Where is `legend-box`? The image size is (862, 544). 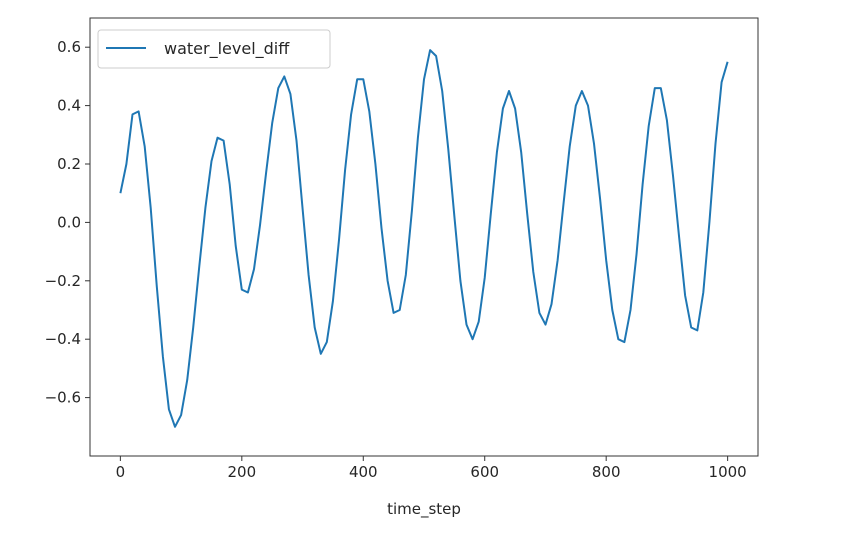 legend-box is located at coordinates (214, 49).